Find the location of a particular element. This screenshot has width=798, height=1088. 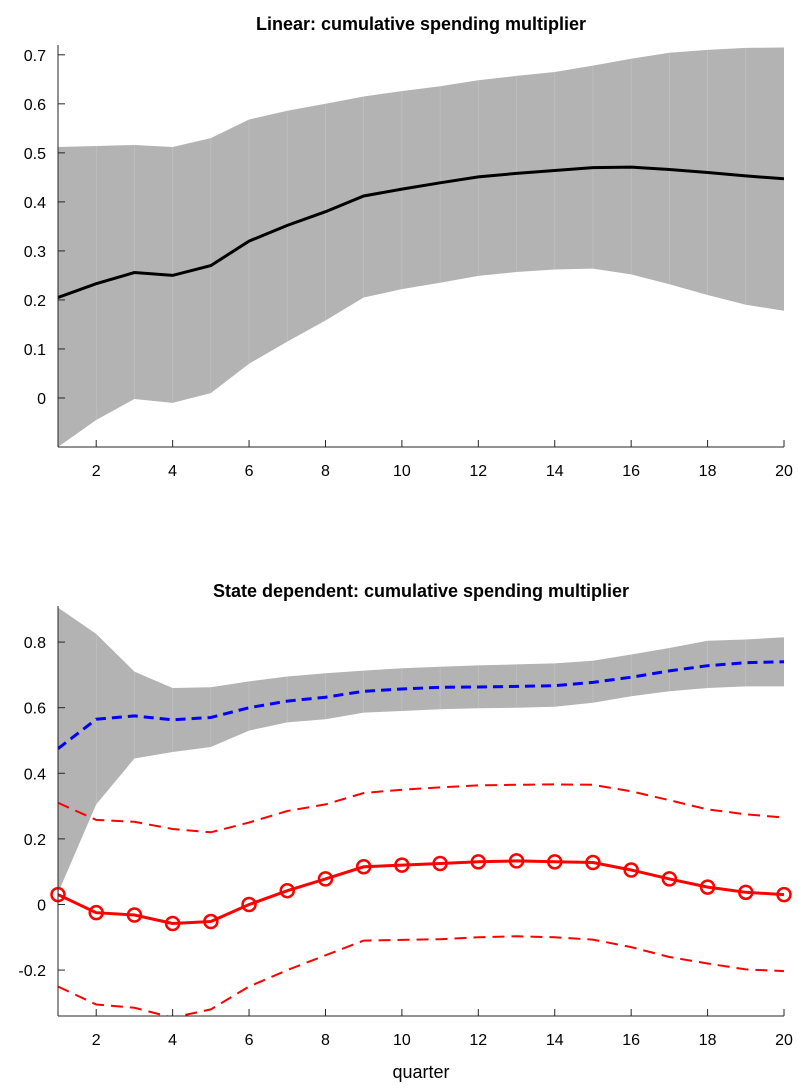

series-layer is located at coordinates (421, 232).